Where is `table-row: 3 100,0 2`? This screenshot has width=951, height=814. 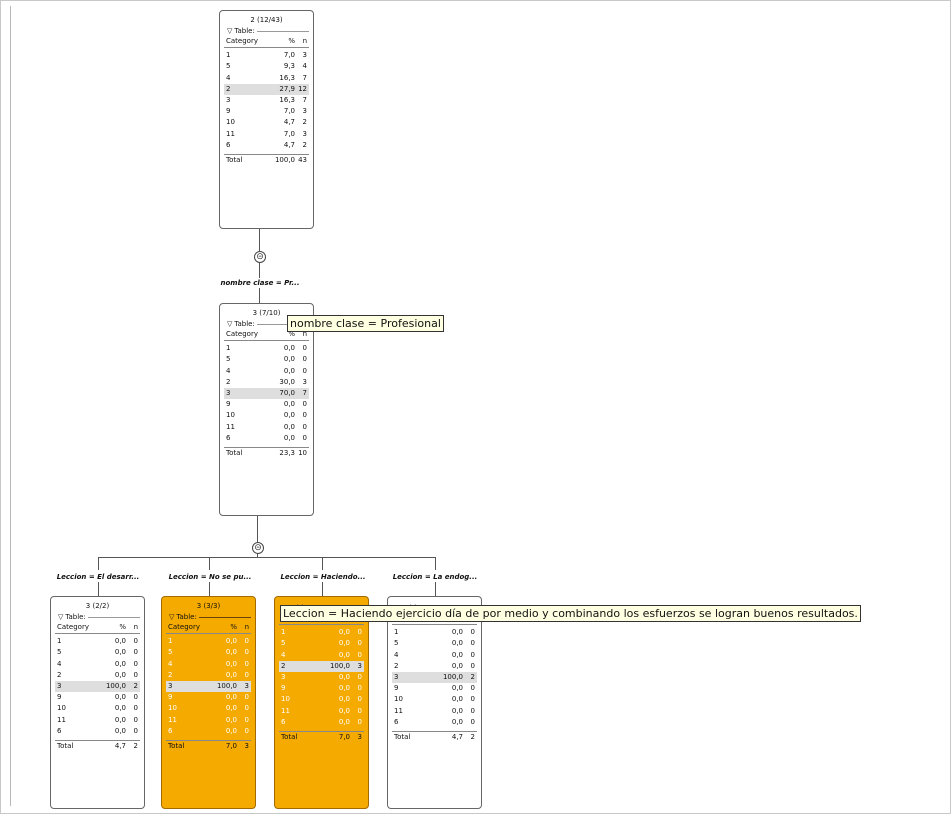
table-row: 3 100,0 2 is located at coordinates (434, 677).